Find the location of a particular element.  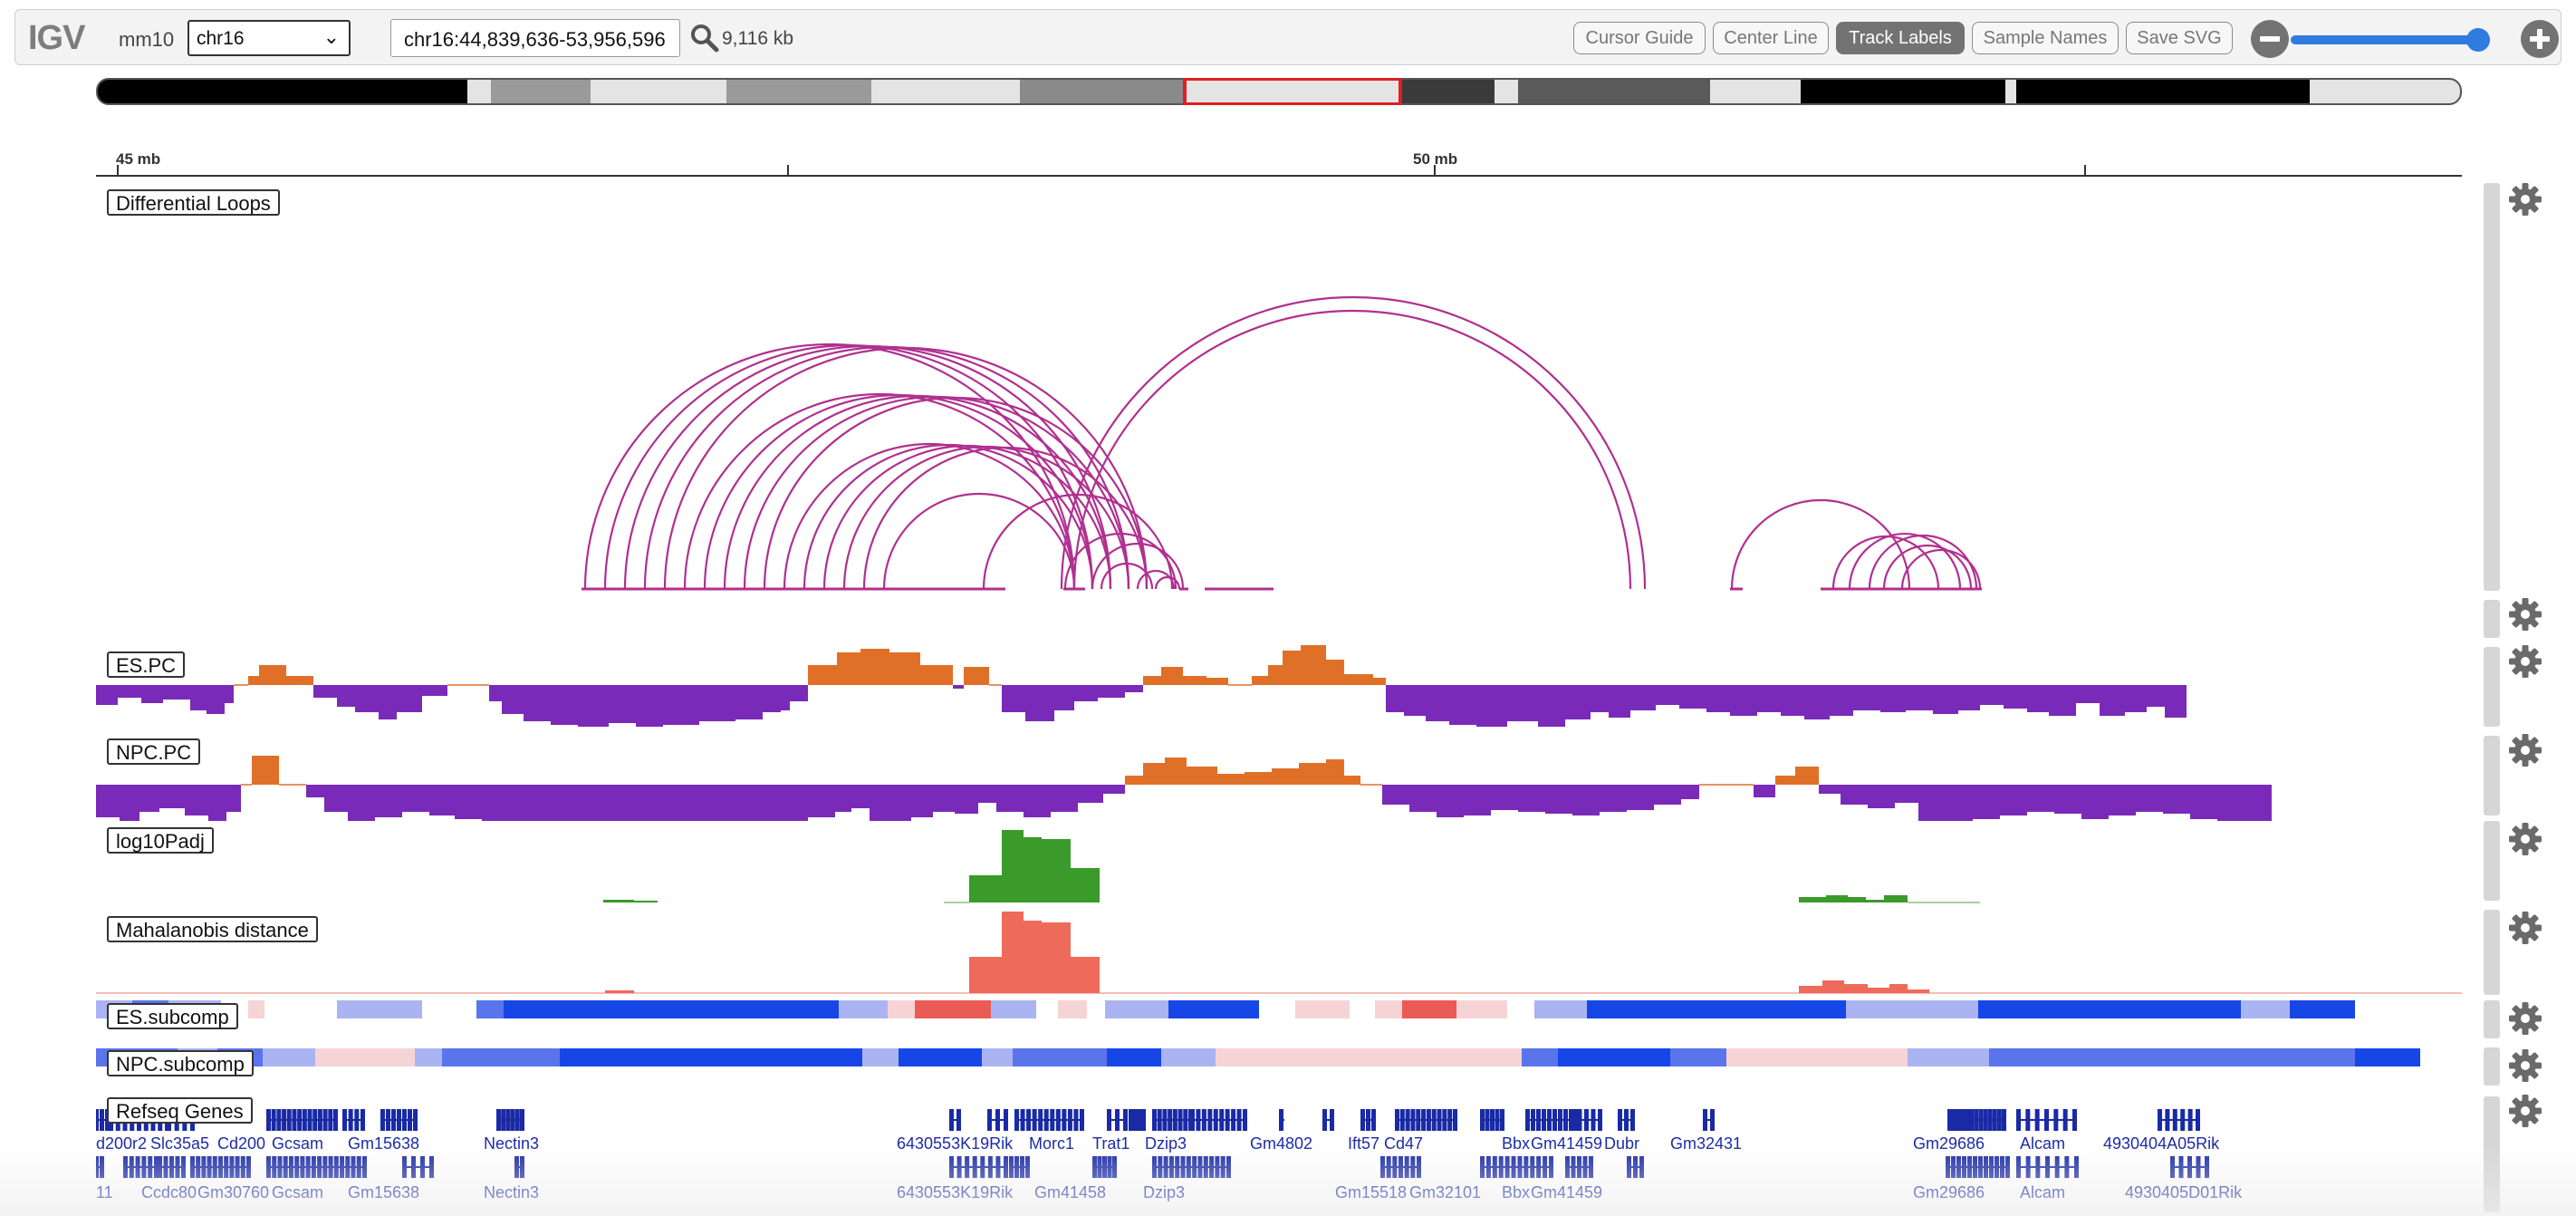

track-label-log10padj: log10Padj is located at coordinates (160, 841).